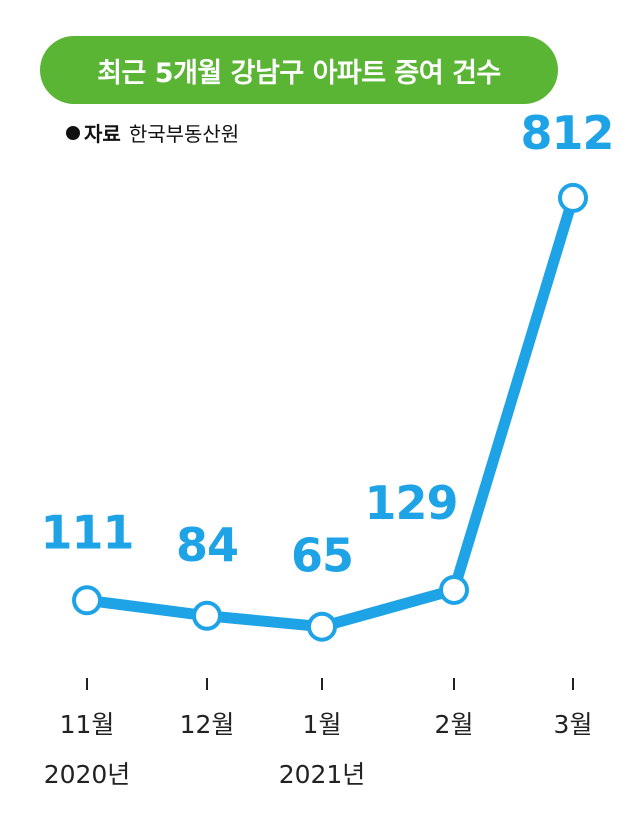 Image resolution: width=640 pixels, height=822 pixels. What do you see at coordinates (322, 556) in the screenshot?
I see `data-label-3: 65` at bounding box center [322, 556].